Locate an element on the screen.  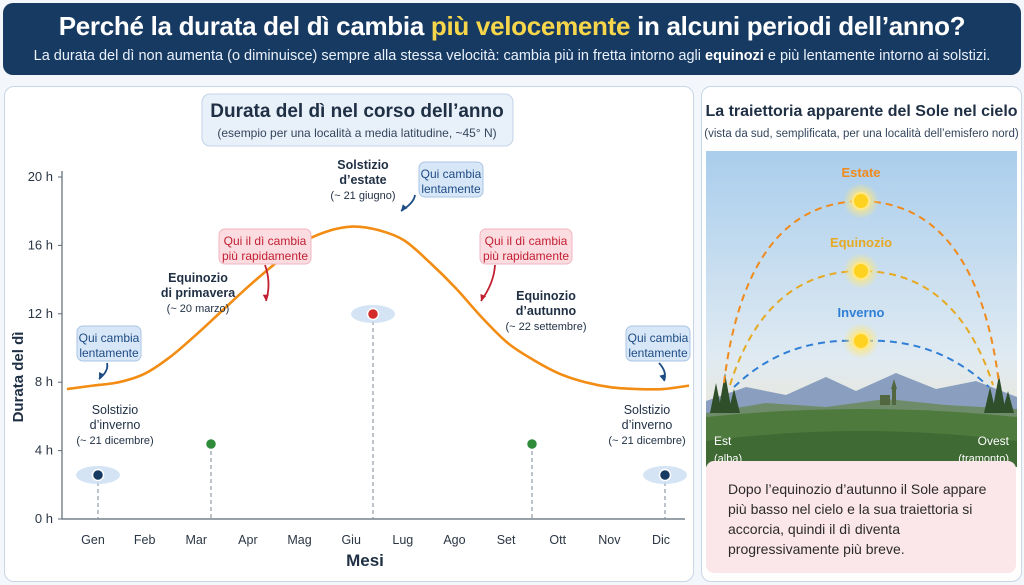
sun-path-label: Inverno is located at coordinates (861, 312).